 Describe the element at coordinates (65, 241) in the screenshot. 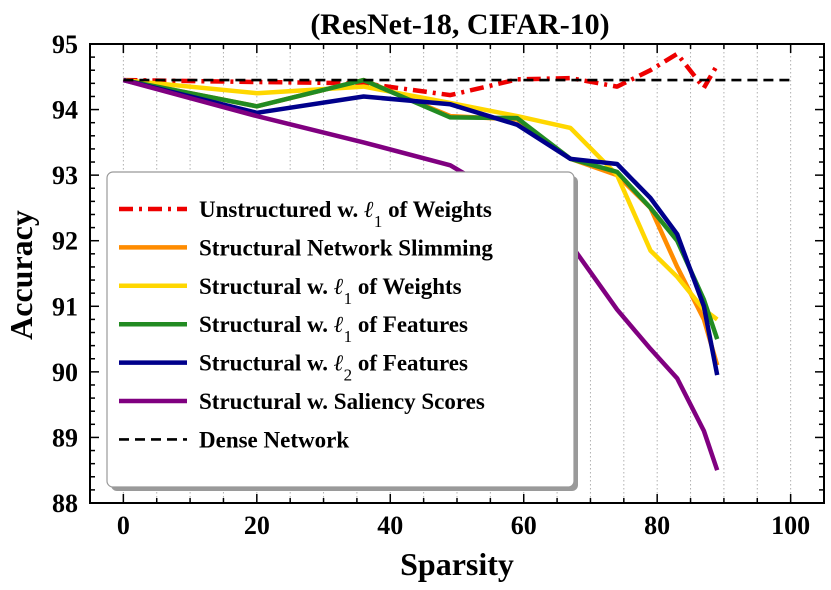

I see `y-tick-label-92: 92` at that location.